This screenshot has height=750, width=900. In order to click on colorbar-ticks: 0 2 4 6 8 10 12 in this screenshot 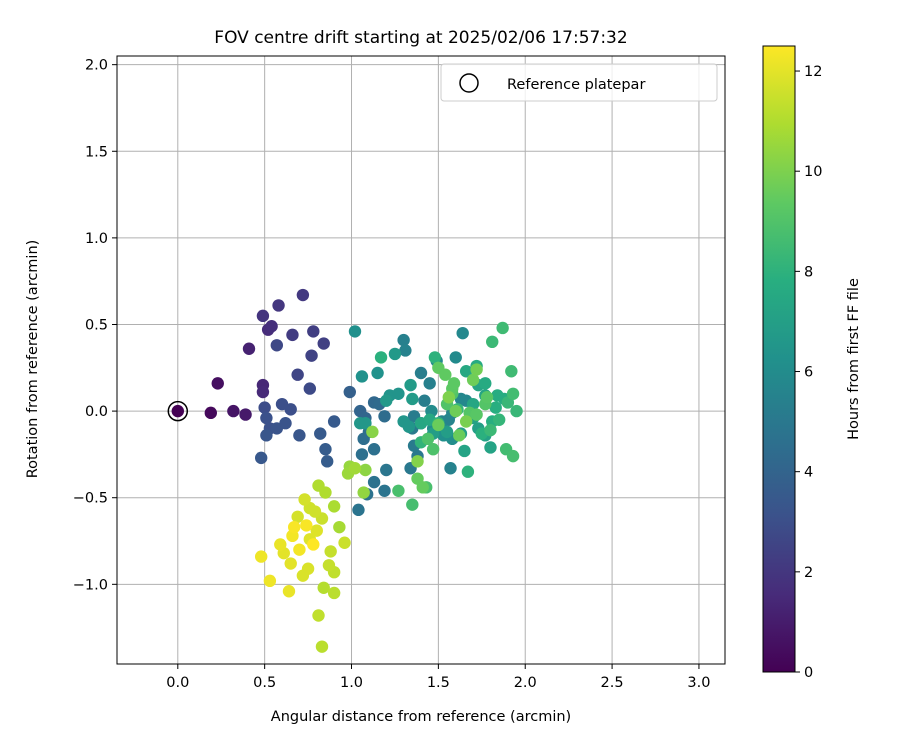, I will do `click(808, 372)`.